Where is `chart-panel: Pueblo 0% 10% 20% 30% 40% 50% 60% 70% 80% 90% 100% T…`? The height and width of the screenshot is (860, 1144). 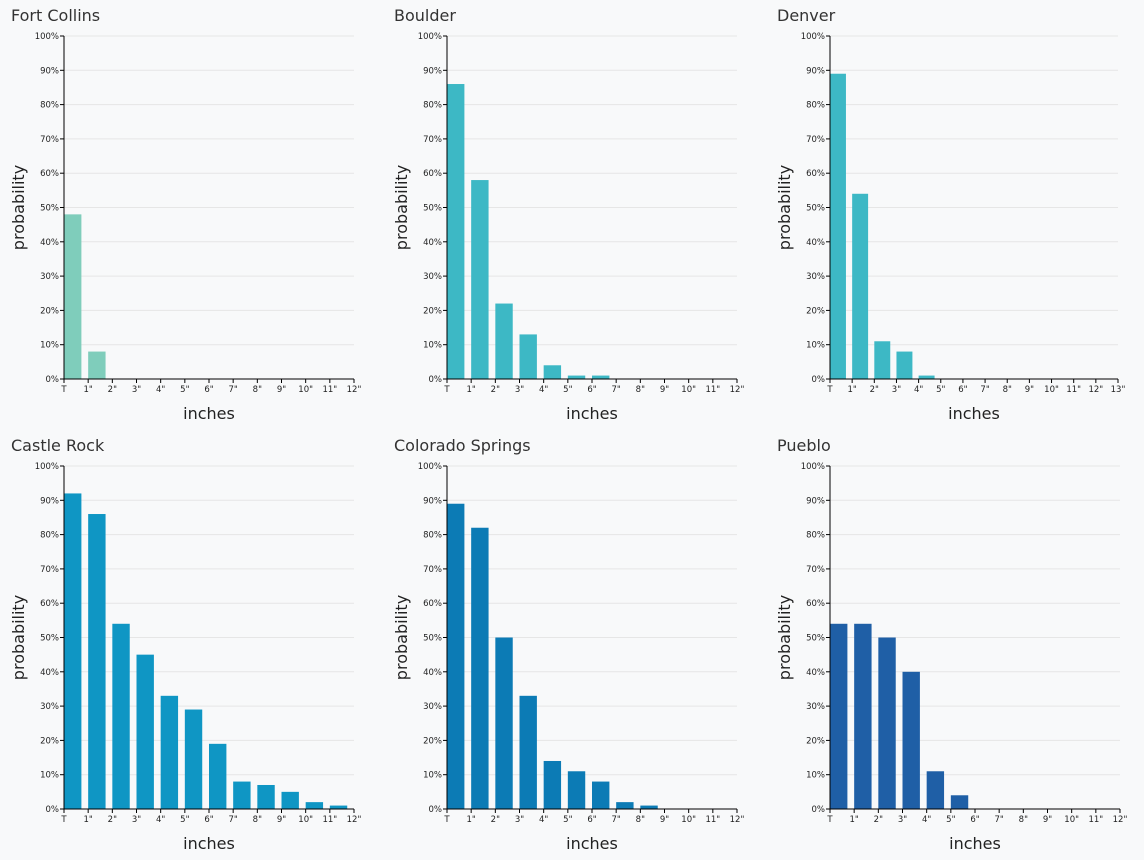
chart-panel: Pueblo 0% 10% 20% 30% 40% 50% 60% 70% 80% 90% 100% T… is located at coordinates (951, 644).